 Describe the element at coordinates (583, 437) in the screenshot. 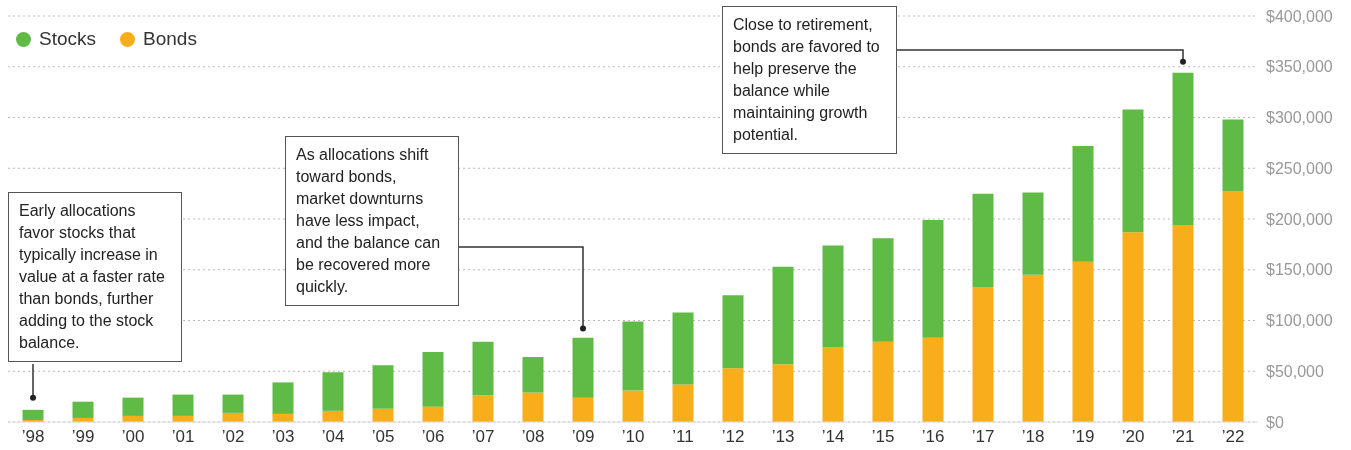

I see `x-tick-label: ’09` at that location.